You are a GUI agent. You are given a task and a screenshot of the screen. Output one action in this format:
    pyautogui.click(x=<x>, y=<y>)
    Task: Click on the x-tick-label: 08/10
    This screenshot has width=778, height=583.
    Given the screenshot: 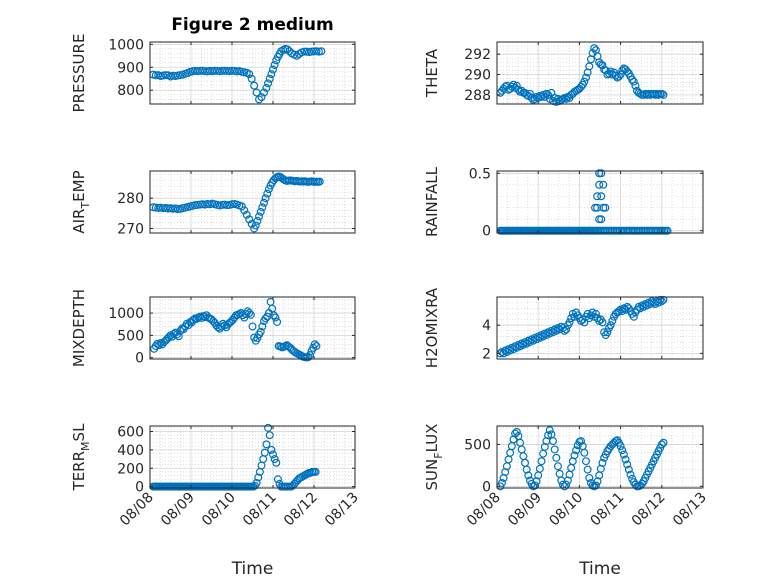 What is the action you would take?
    pyautogui.click(x=566, y=510)
    